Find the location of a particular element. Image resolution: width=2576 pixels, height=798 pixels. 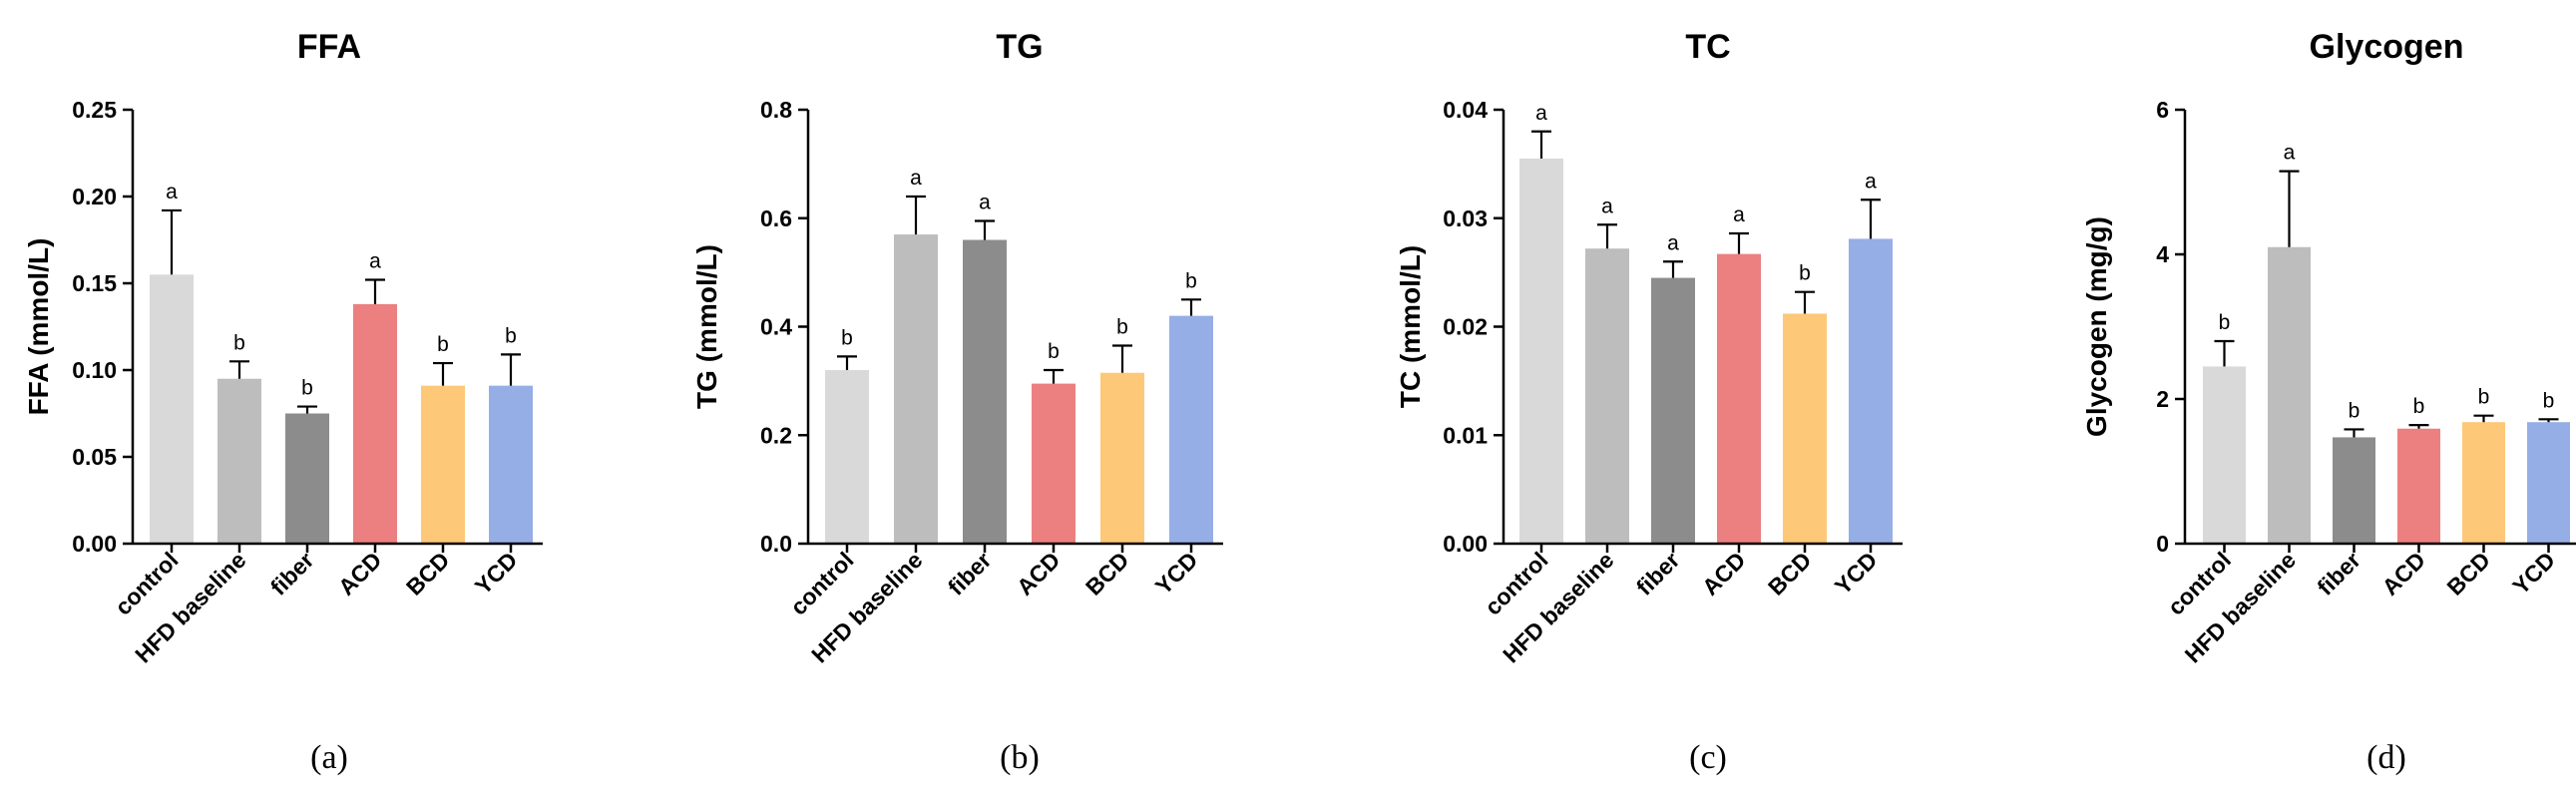

y-tick-label: 0.05 is located at coordinates (94, 457).